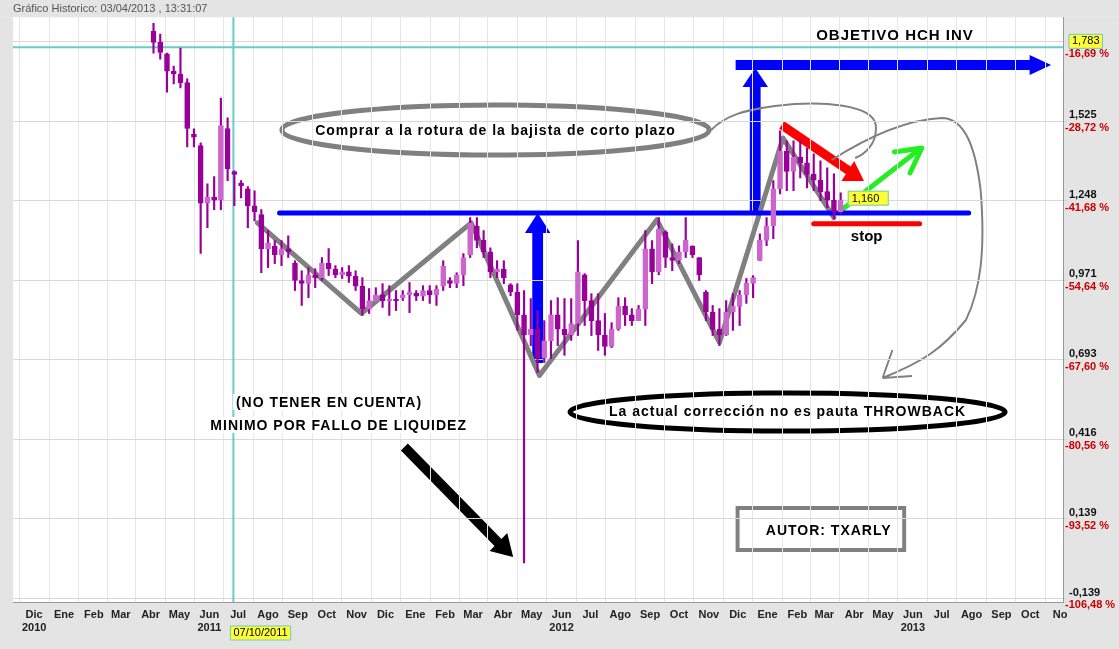  Describe the element at coordinates (1086, 40) in the screenshot. I see `ref-line-label: 1,783` at that location.